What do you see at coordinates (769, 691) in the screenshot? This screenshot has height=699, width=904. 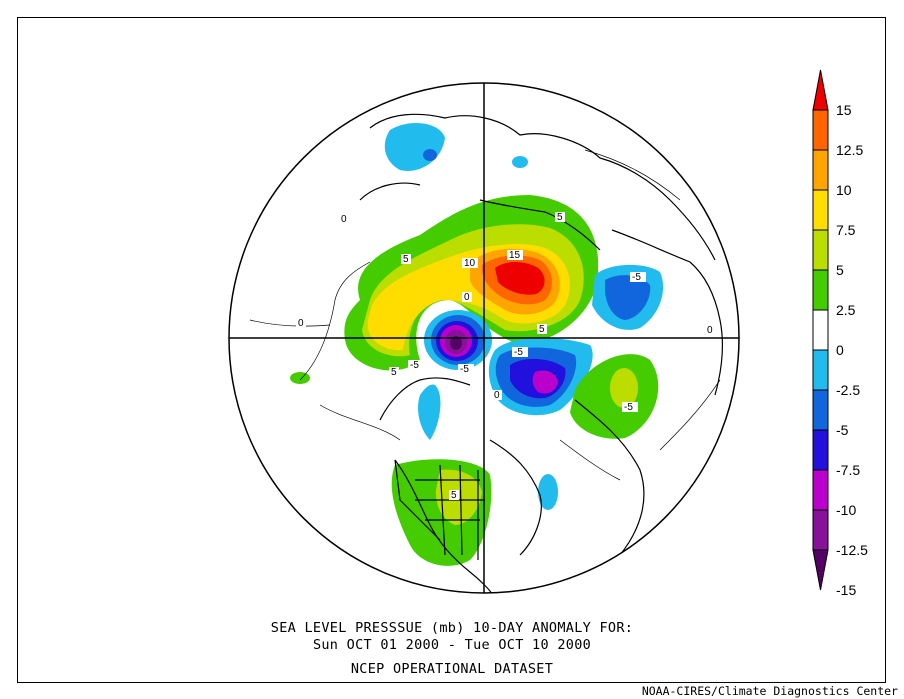 I see `credit-text: NOAA-CIRES/Climate Diagnostics Center` at bounding box center [769, 691].